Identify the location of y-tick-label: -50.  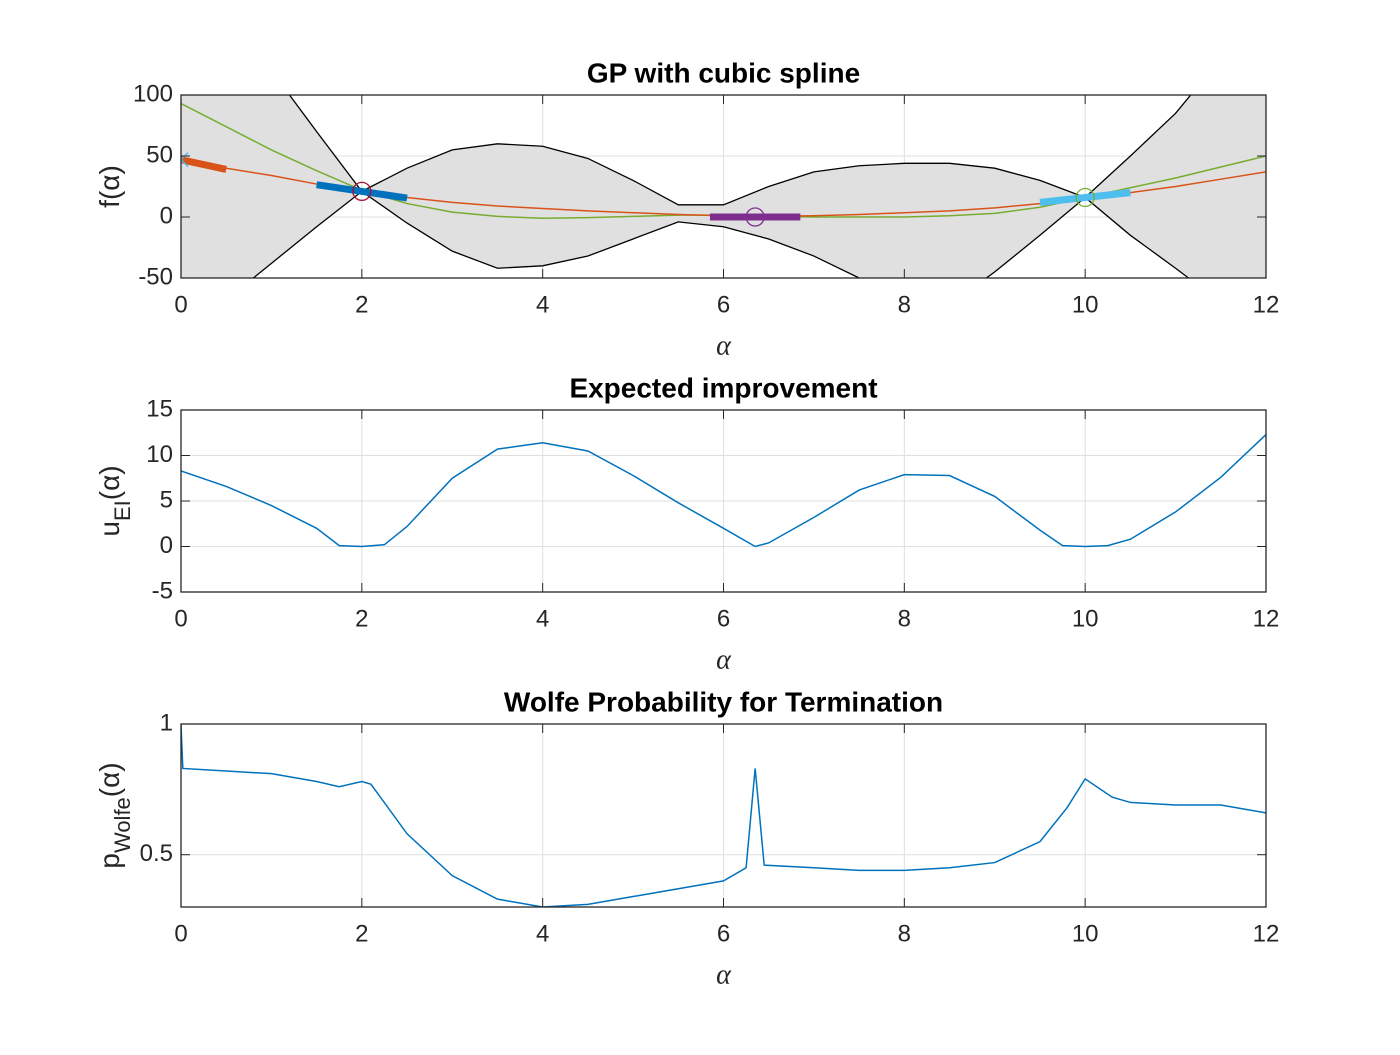
(155, 276).